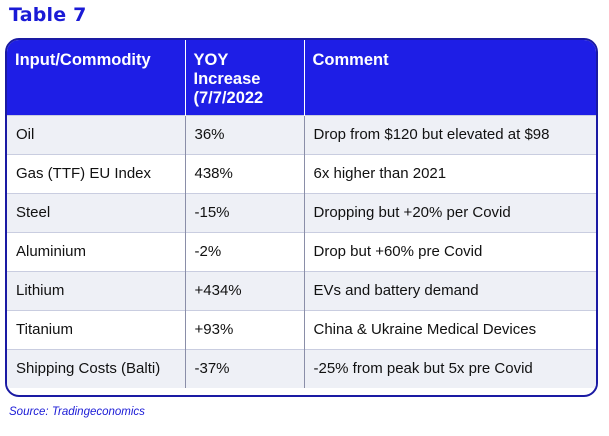 The image size is (609, 436). Describe the element at coordinates (450, 290) in the screenshot. I see `cell-comment: EVs and battery demand` at that location.